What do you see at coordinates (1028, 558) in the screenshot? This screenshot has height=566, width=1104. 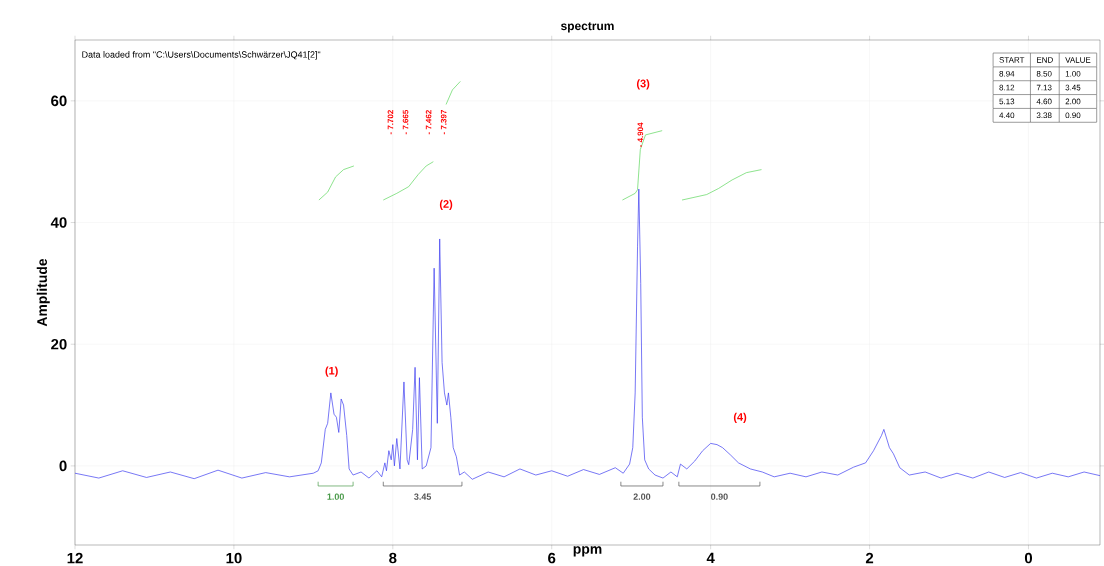 I see `x-tick-label: 0` at bounding box center [1028, 558].